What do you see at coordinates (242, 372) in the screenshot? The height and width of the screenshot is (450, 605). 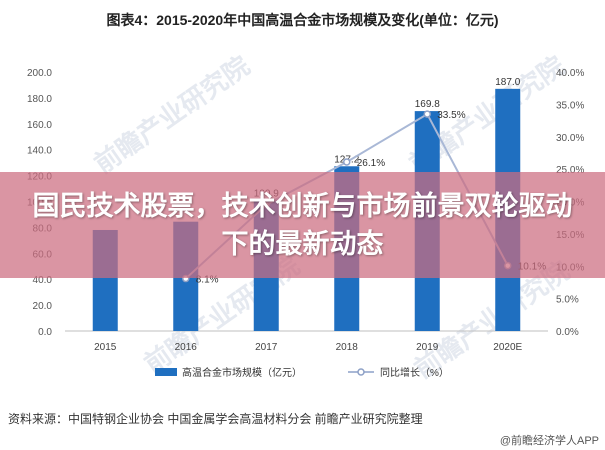 I see `legend-bar-label: 高温合金市场规模（亿元）` at bounding box center [242, 372].